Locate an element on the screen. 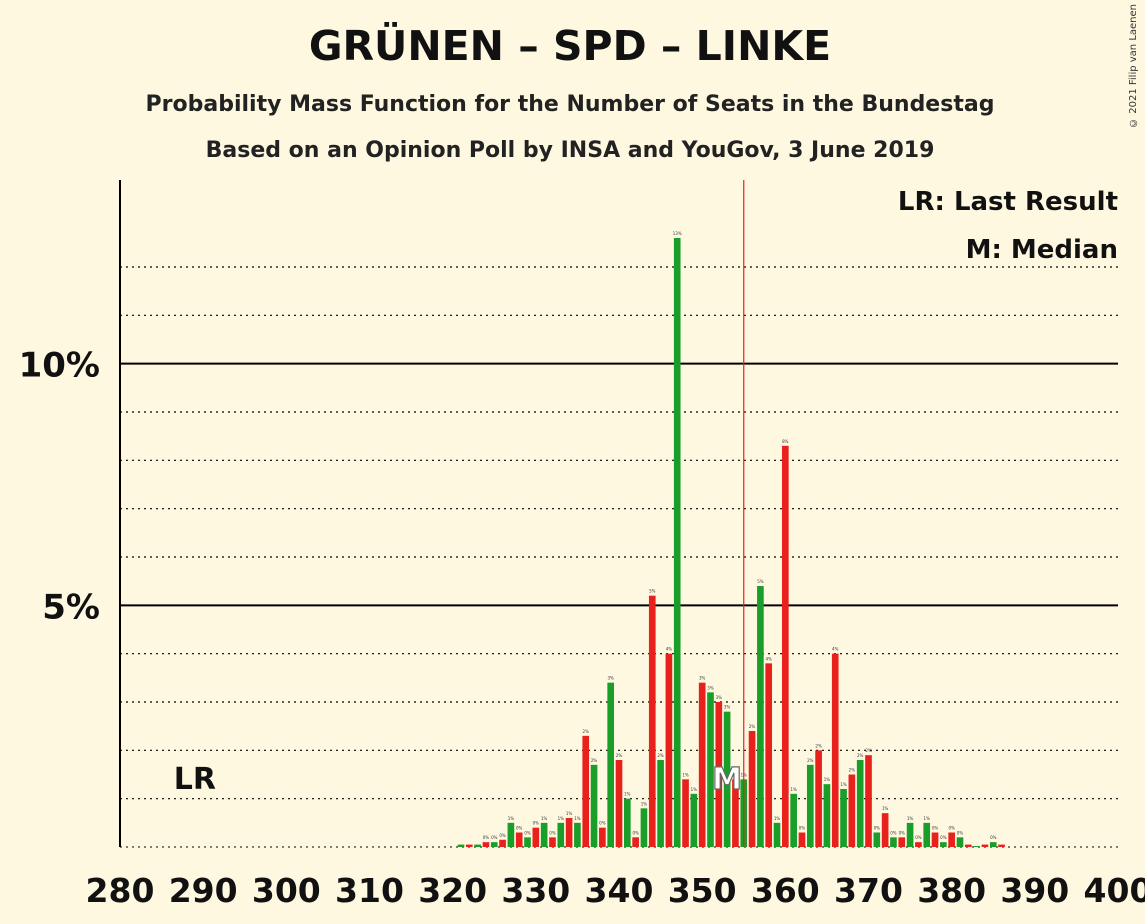 This screenshot has width=1145, height=924. bar-label-369: 2% is located at coordinates (860, 755).